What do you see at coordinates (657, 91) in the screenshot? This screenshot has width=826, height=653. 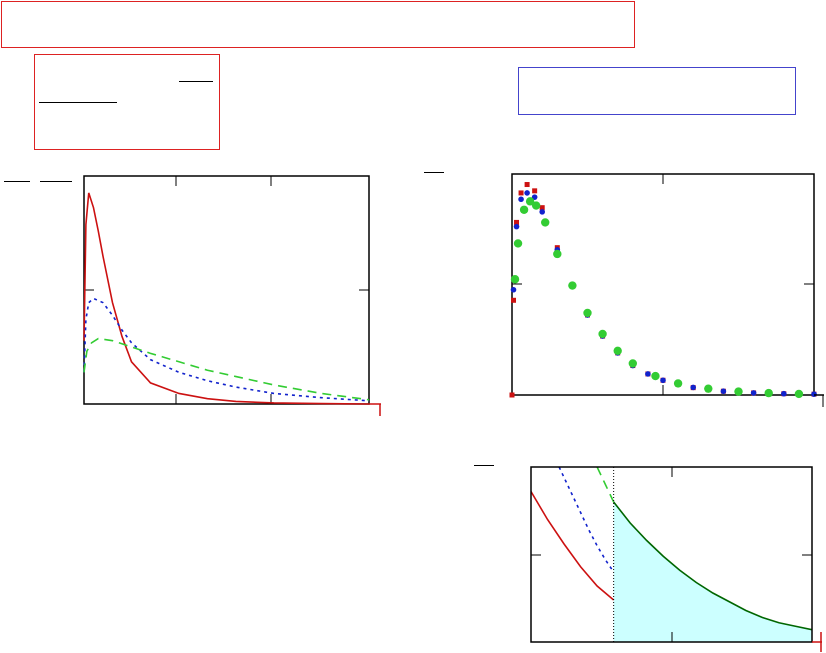 I see `info-box` at bounding box center [657, 91].